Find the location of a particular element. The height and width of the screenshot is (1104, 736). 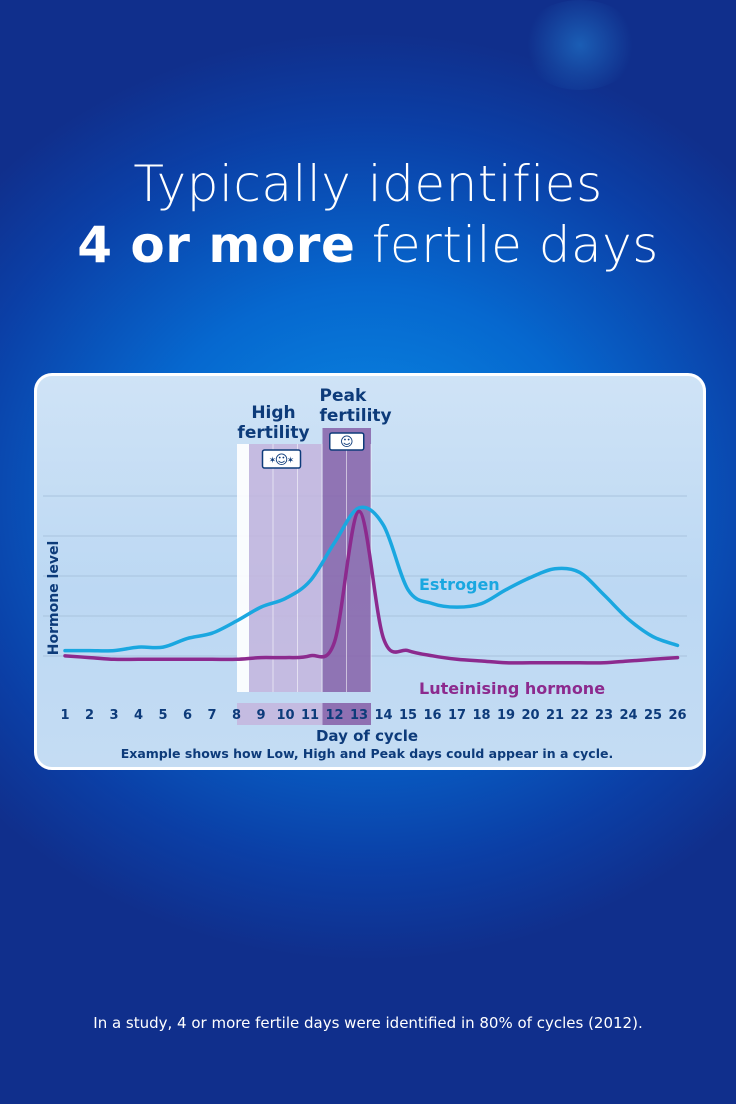

x-tick-label: 13 is located at coordinates (359, 715).